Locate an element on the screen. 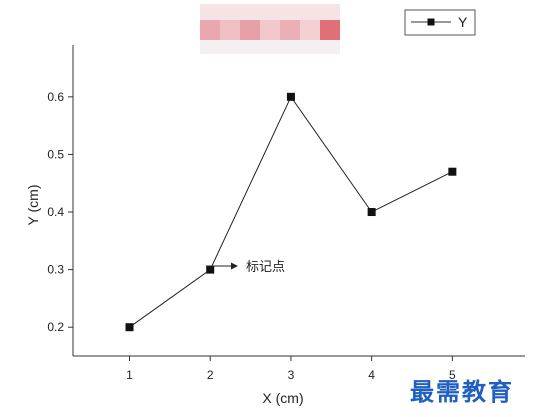  x-axis-title: X (cm) is located at coordinates (282, 398).